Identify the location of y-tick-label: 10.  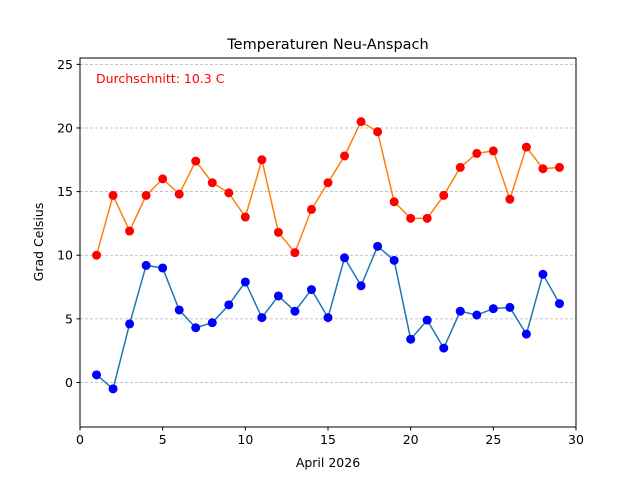
(65, 255).